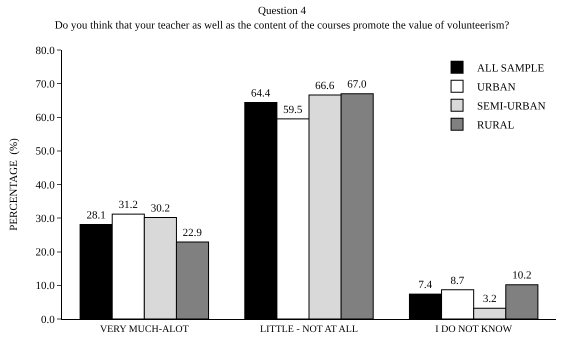  Describe the element at coordinates (474, 329) in the screenshot. I see `x-tick-label: I DO NOT KNOW` at that location.